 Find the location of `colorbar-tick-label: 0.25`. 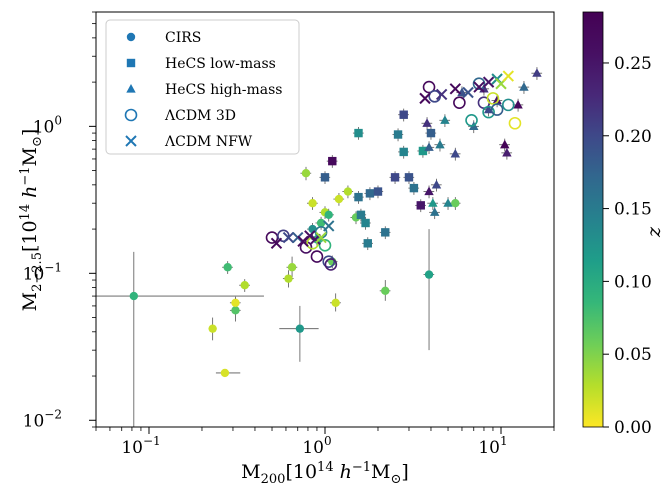

colorbar-tick-label: 0.25 is located at coordinates (633, 64).